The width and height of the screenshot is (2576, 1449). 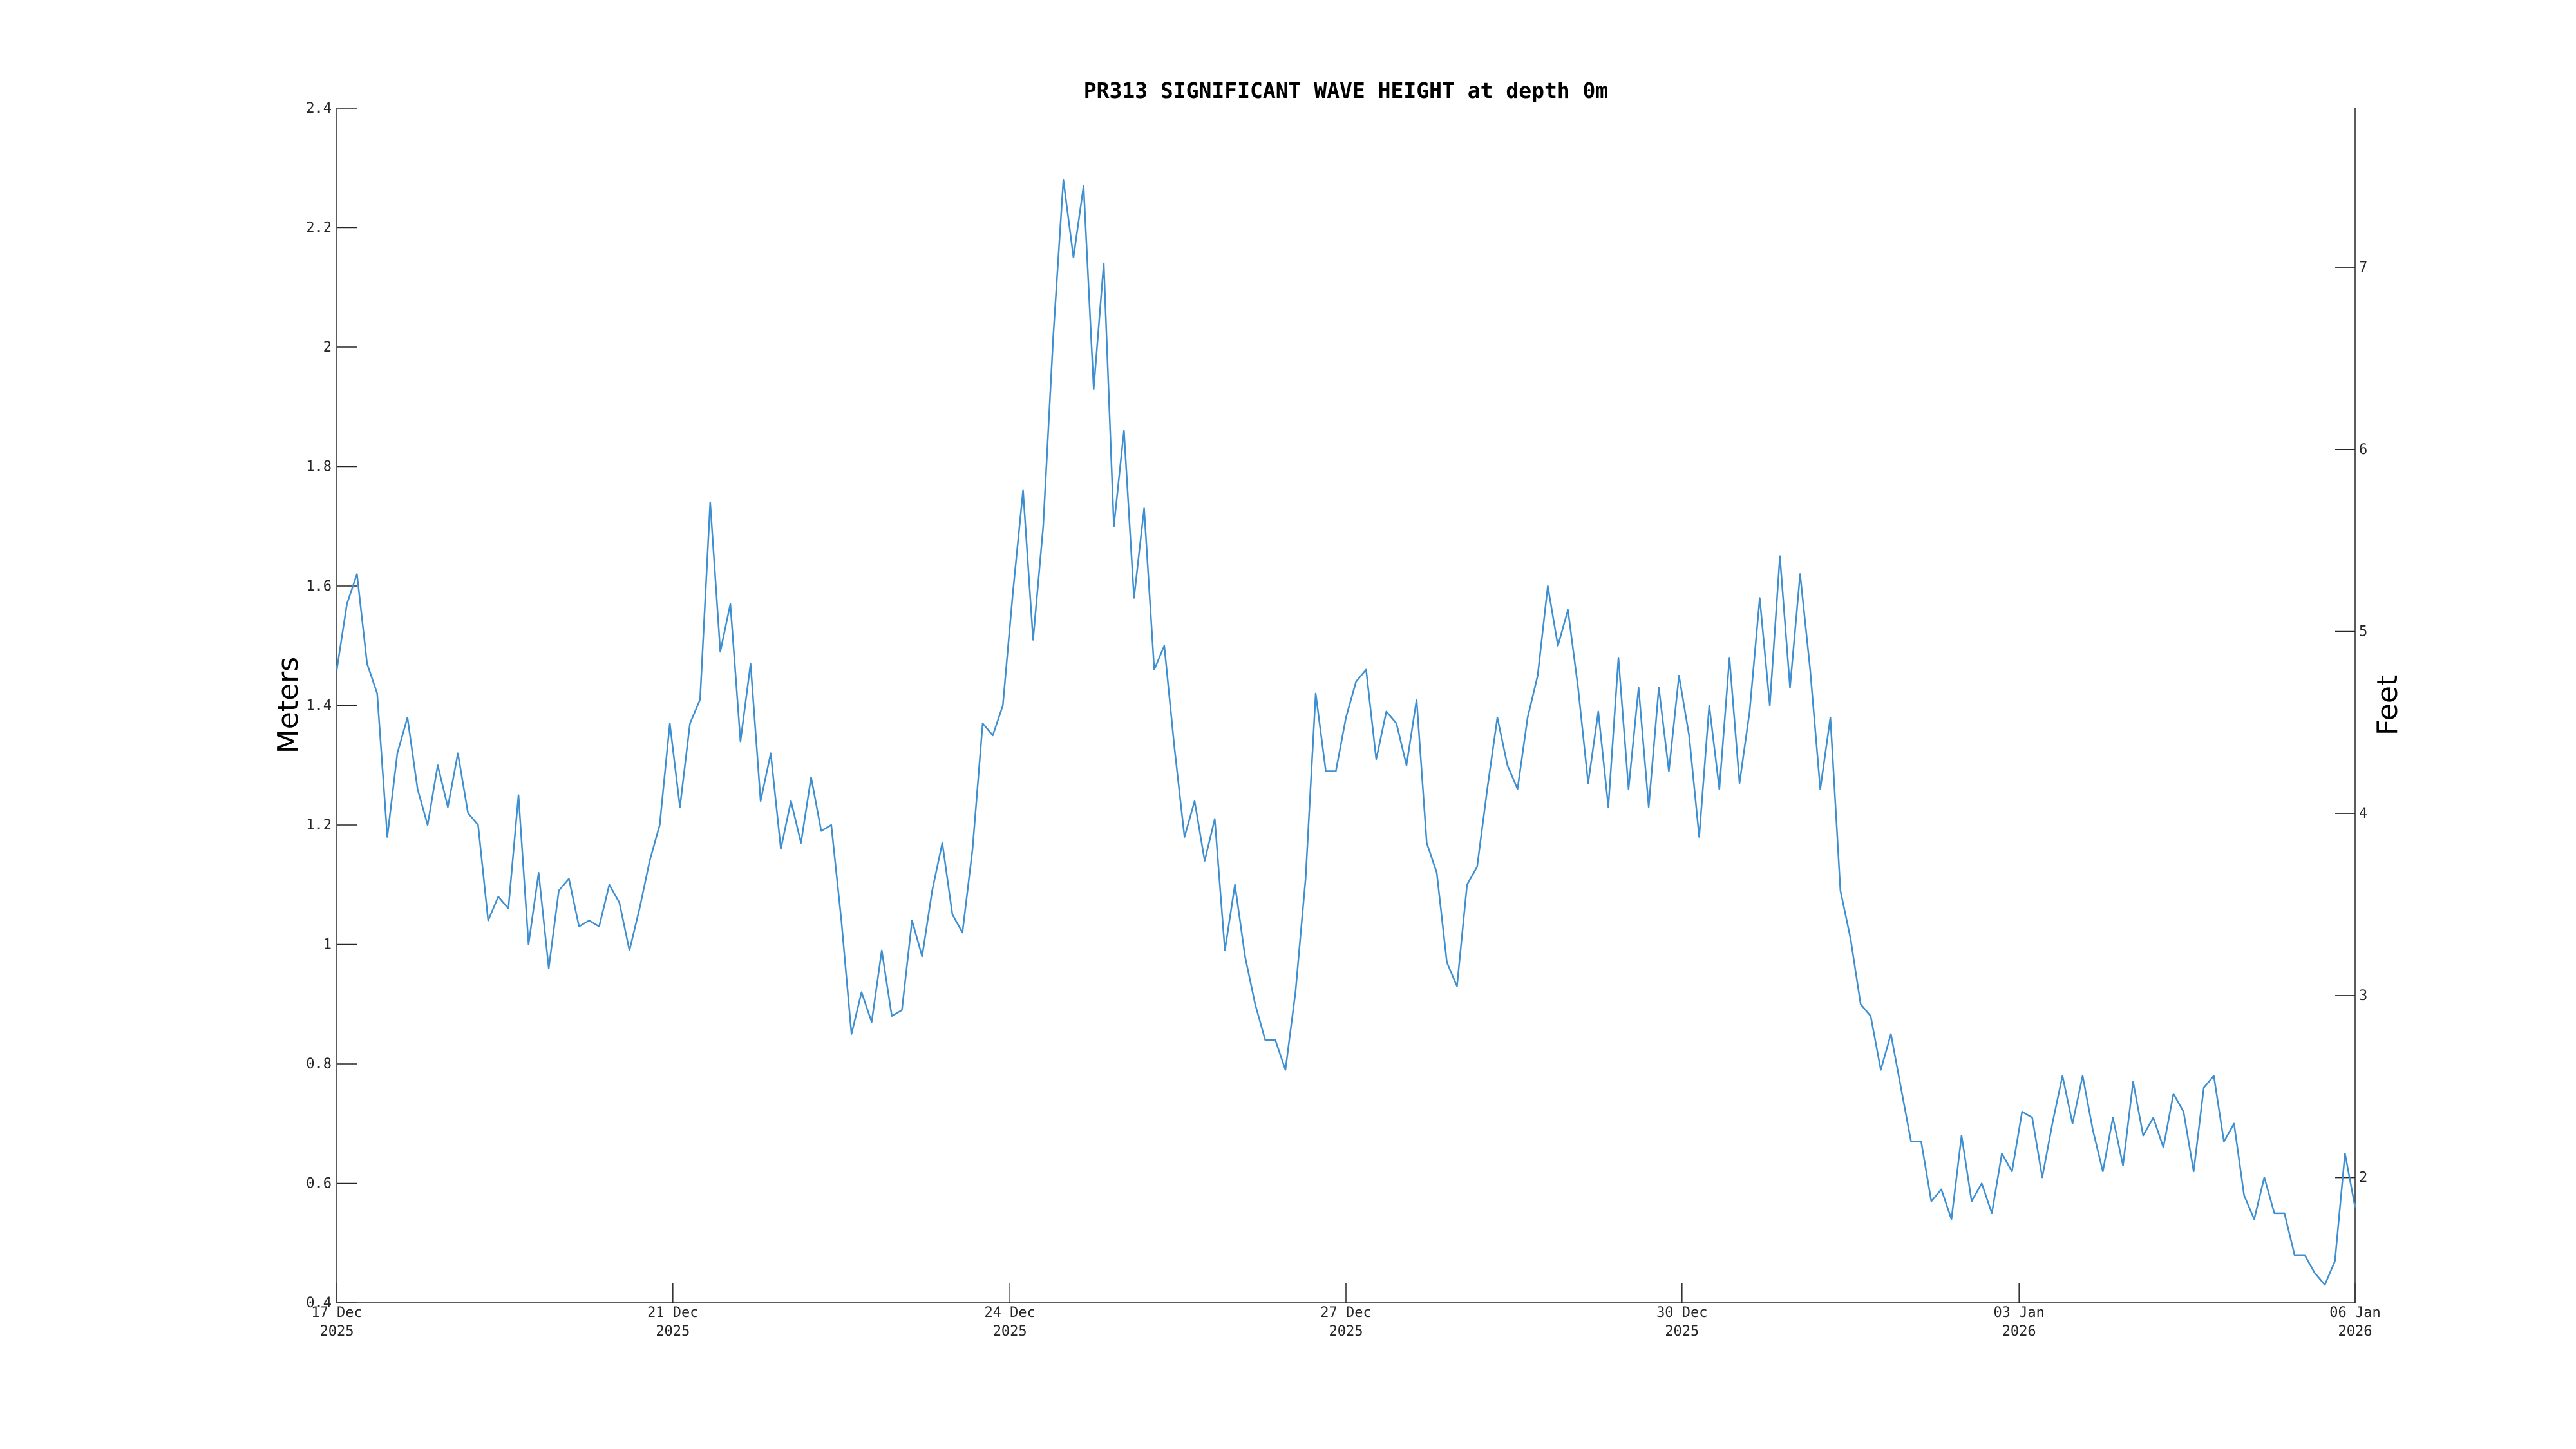 What do you see at coordinates (1345, 1322) in the screenshot?
I see `x-tick-label: 27 Dec 2025` at bounding box center [1345, 1322].